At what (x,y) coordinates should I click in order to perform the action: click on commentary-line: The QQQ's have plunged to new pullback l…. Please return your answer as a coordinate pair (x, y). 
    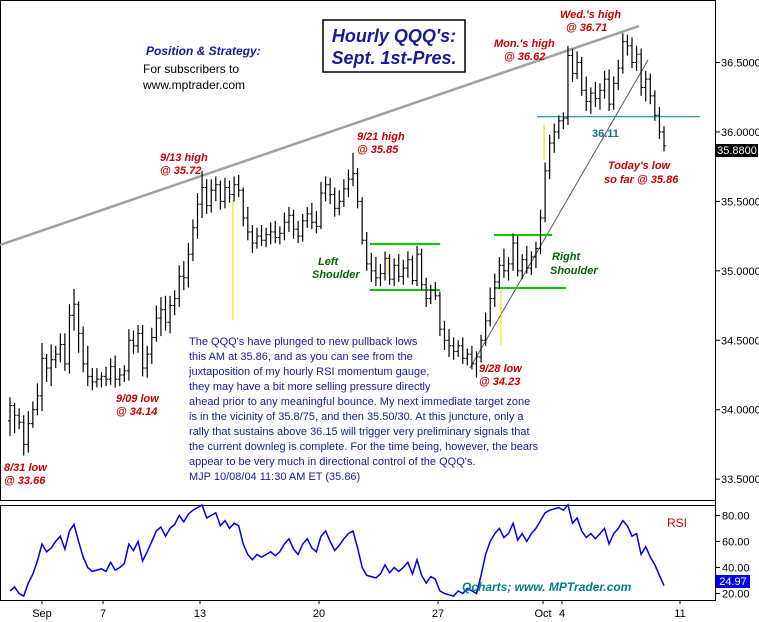
    Looking at the image, I should click on (303, 342).